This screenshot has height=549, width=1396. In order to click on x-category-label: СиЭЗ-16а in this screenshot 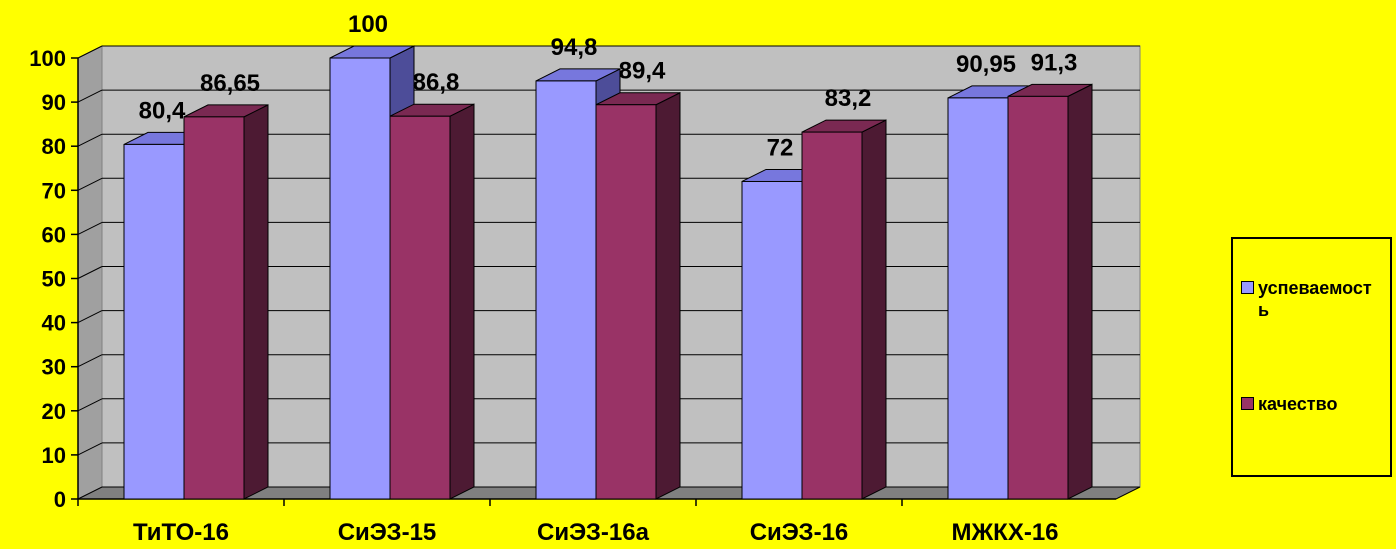, I will do `click(593, 532)`.